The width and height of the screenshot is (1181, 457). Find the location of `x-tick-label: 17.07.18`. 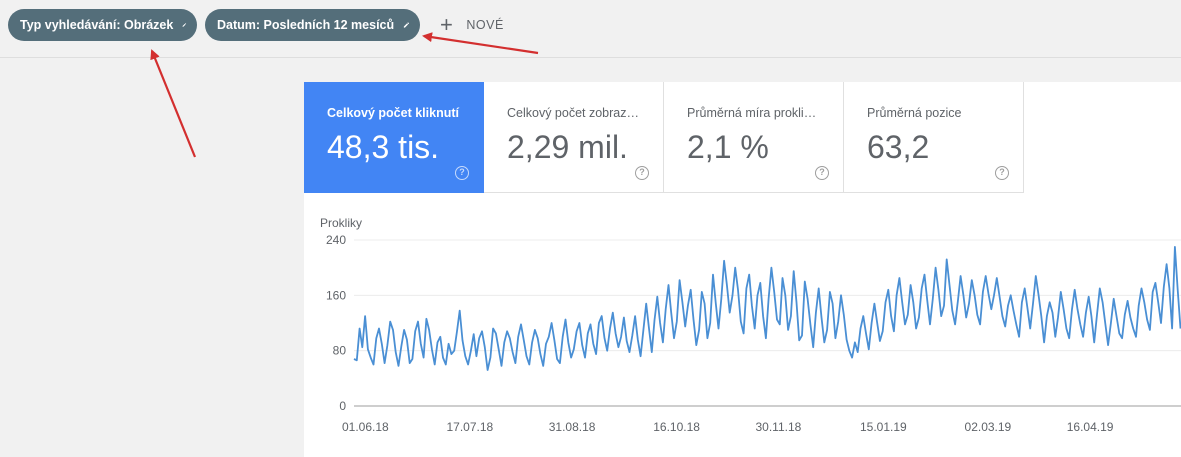

x-tick-label: 17.07.18 is located at coordinates (470, 427).